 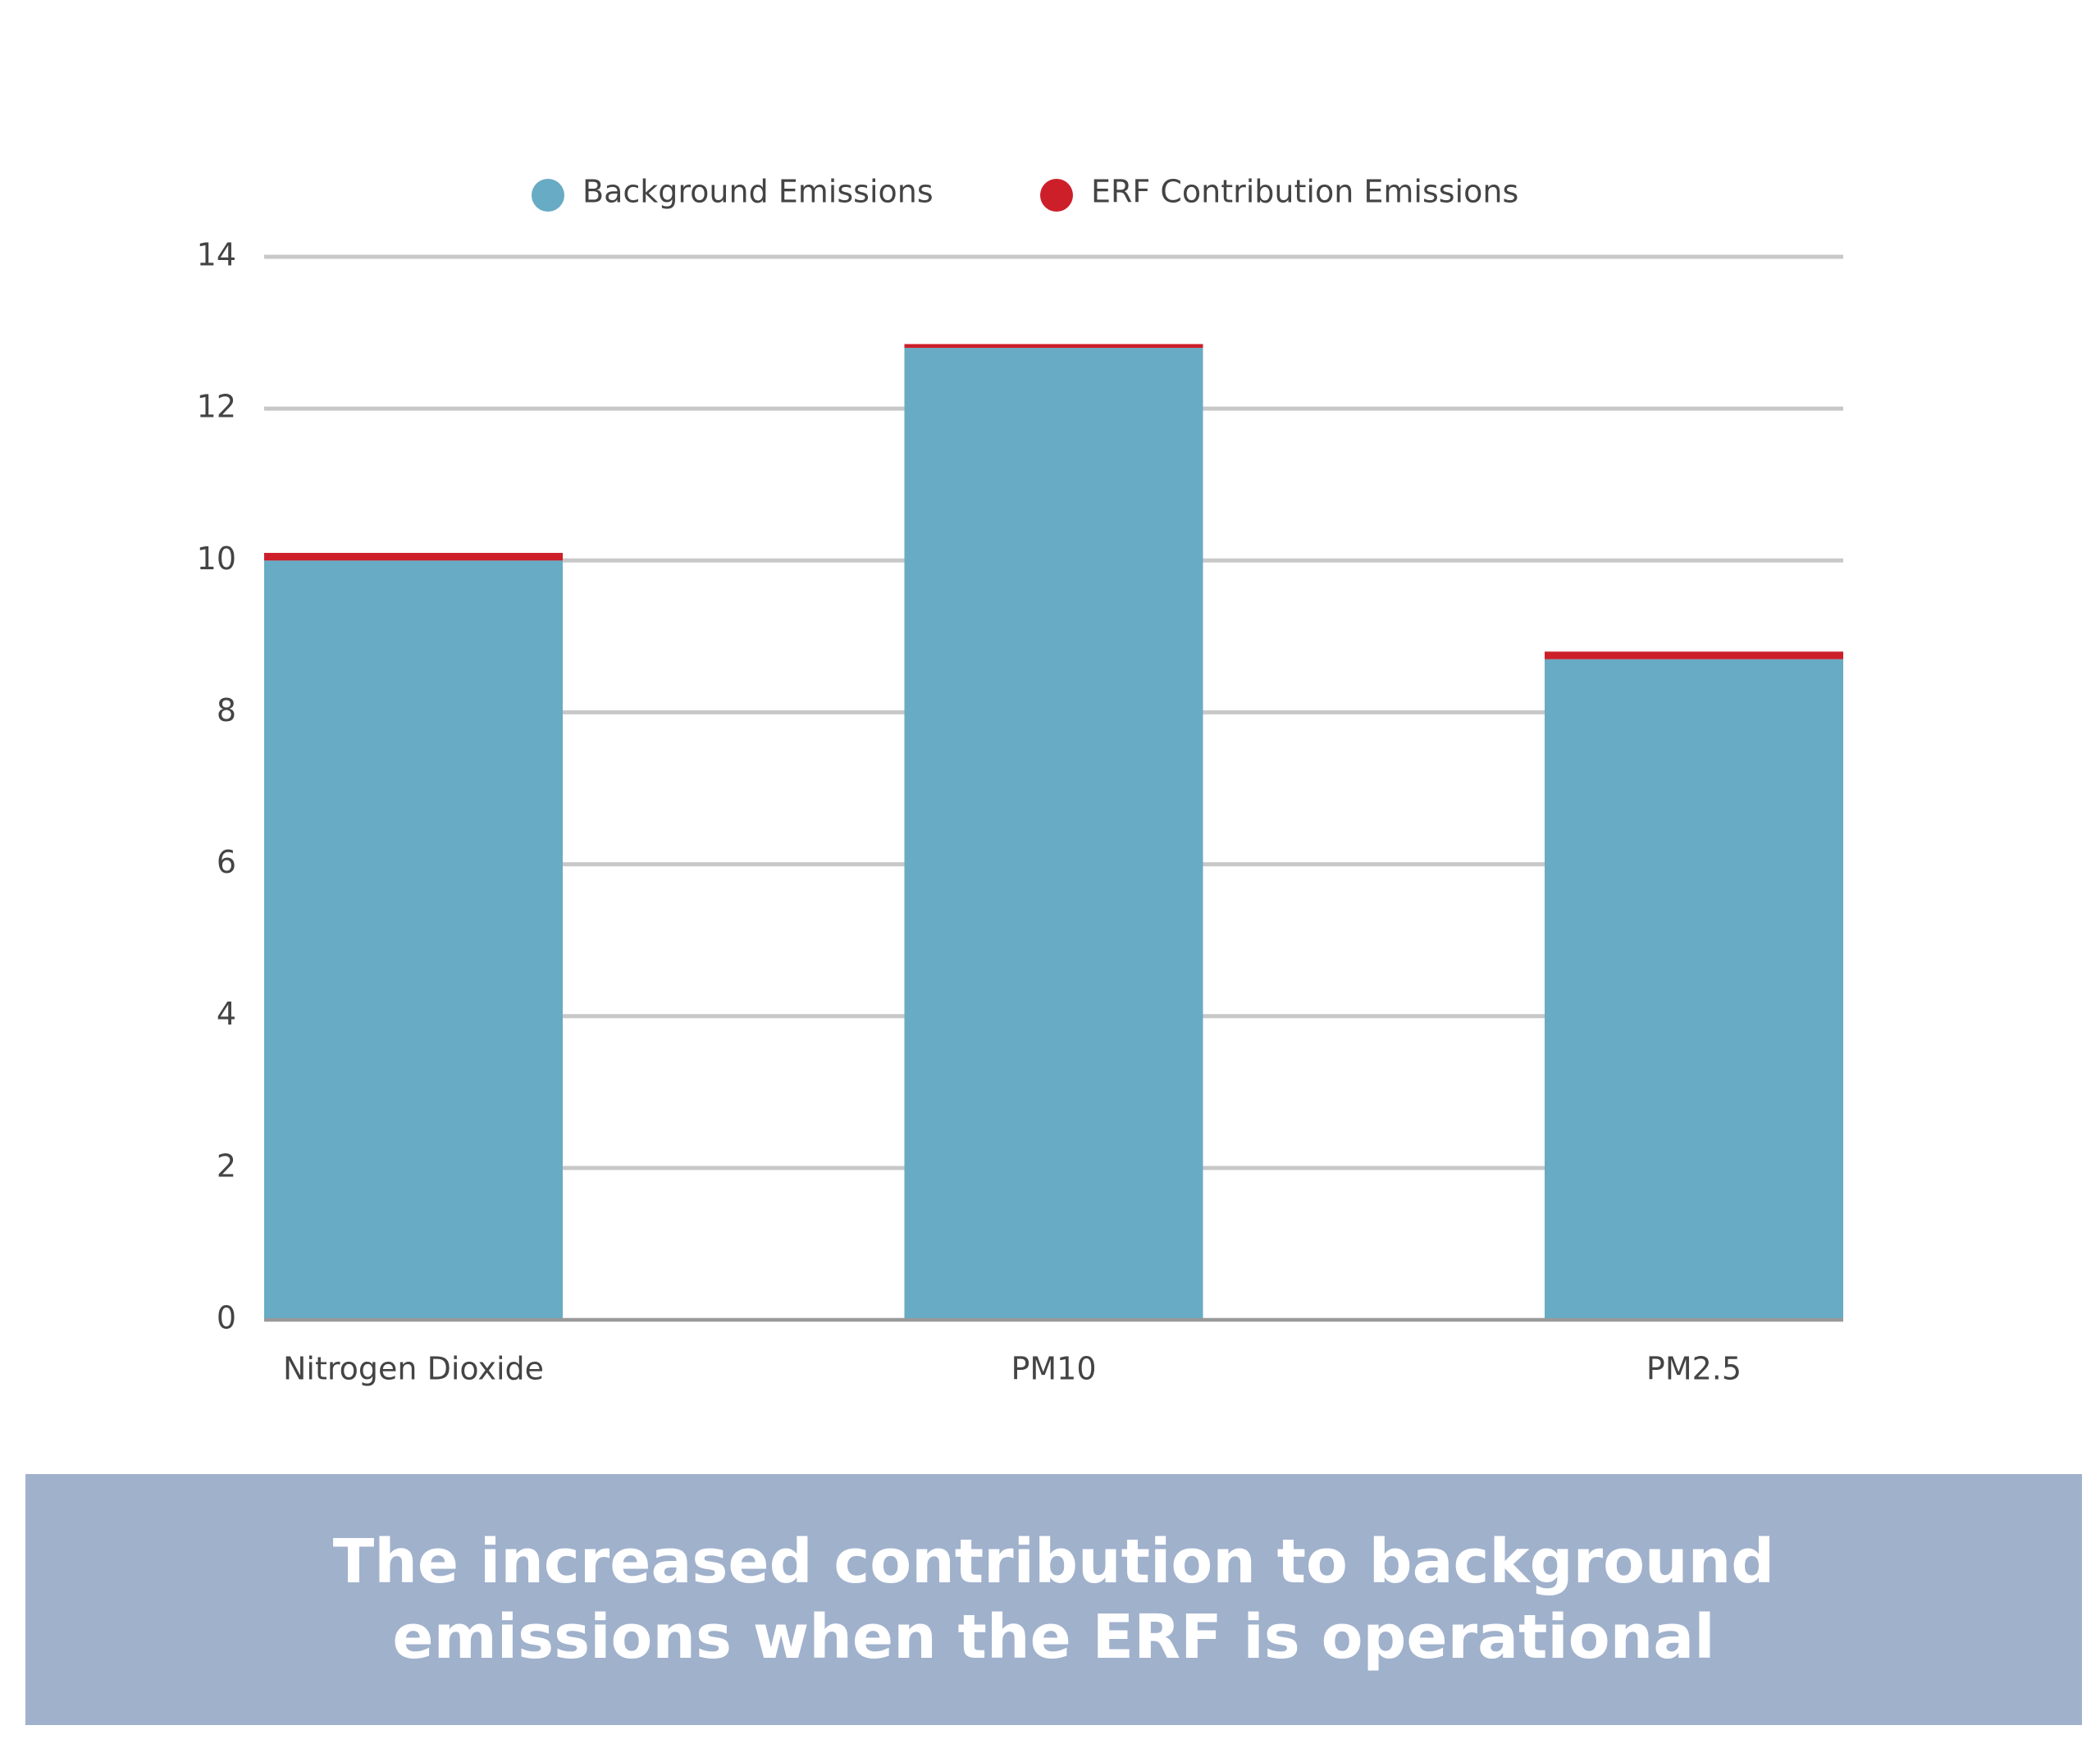 What do you see at coordinates (413, 1369) in the screenshot?
I see `x-tick-label: Nitrogen Dioxide` at bounding box center [413, 1369].